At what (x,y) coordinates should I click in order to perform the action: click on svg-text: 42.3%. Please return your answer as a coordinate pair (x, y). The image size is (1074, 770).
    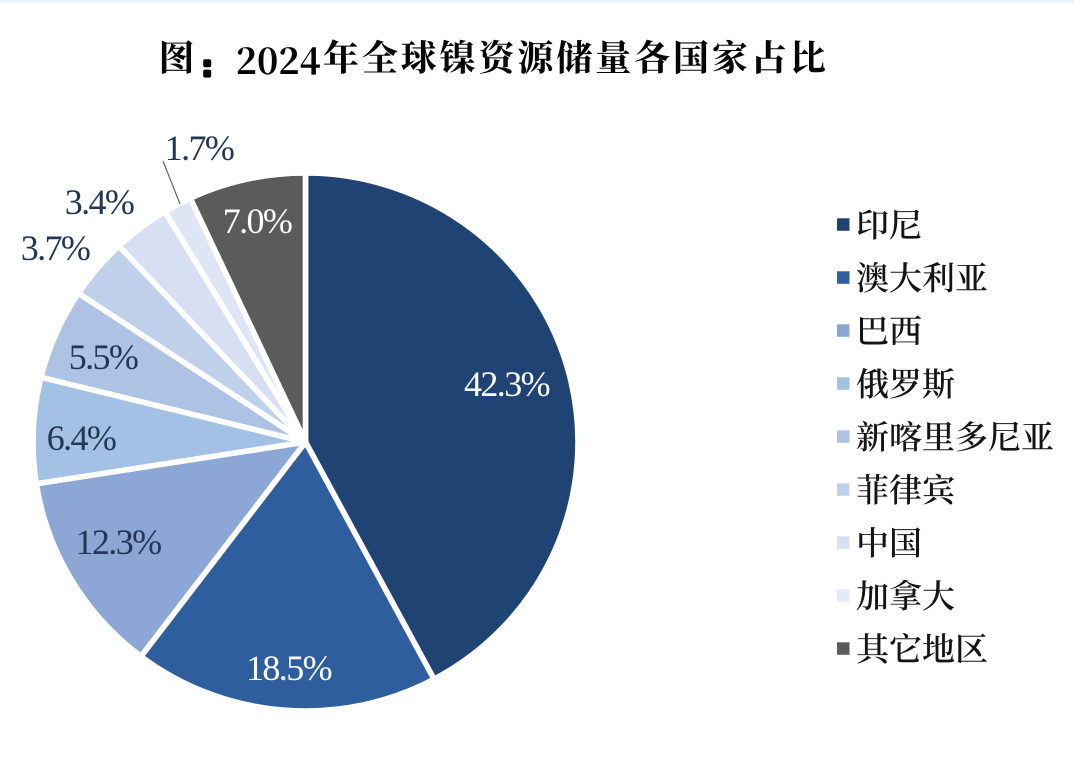
    Looking at the image, I should click on (507, 384).